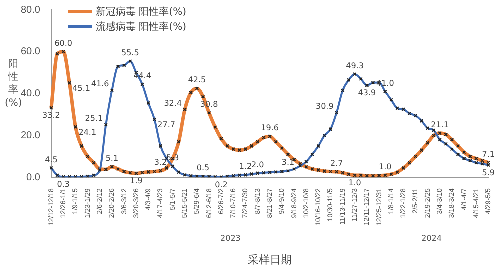 This screenshot has height=269, width=500. I want to click on text: 2023, so click(230, 239).